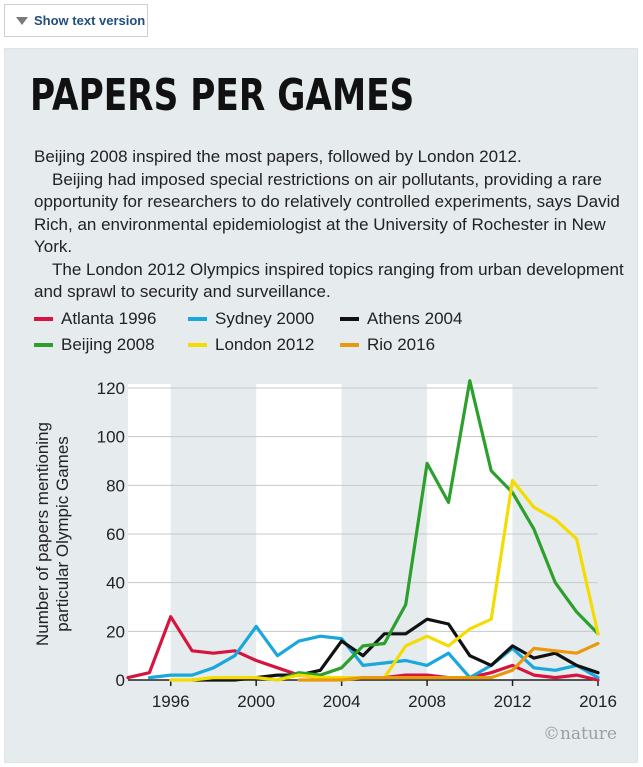  Describe the element at coordinates (222, 95) in the screenshot. I see `chart-title: PAPERS PER GAMES` at that location.